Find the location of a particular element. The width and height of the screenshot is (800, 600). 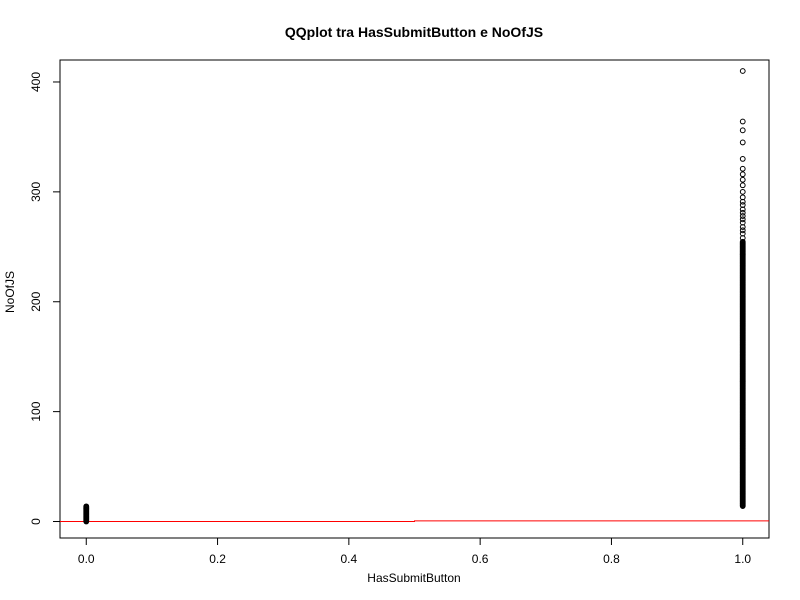

y-tick-label: 200 is located at coordinates (36, 301).